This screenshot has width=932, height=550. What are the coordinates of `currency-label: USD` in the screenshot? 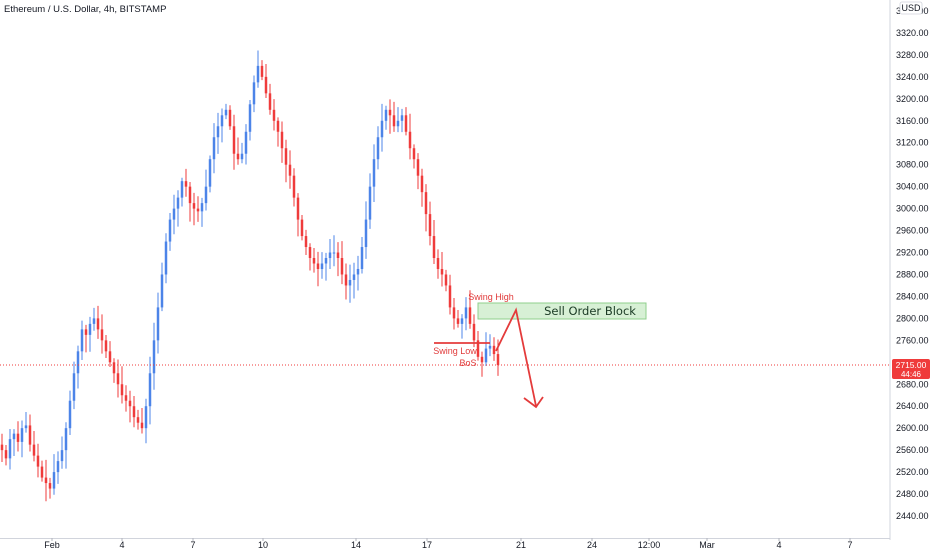 It's located at (911, 8).